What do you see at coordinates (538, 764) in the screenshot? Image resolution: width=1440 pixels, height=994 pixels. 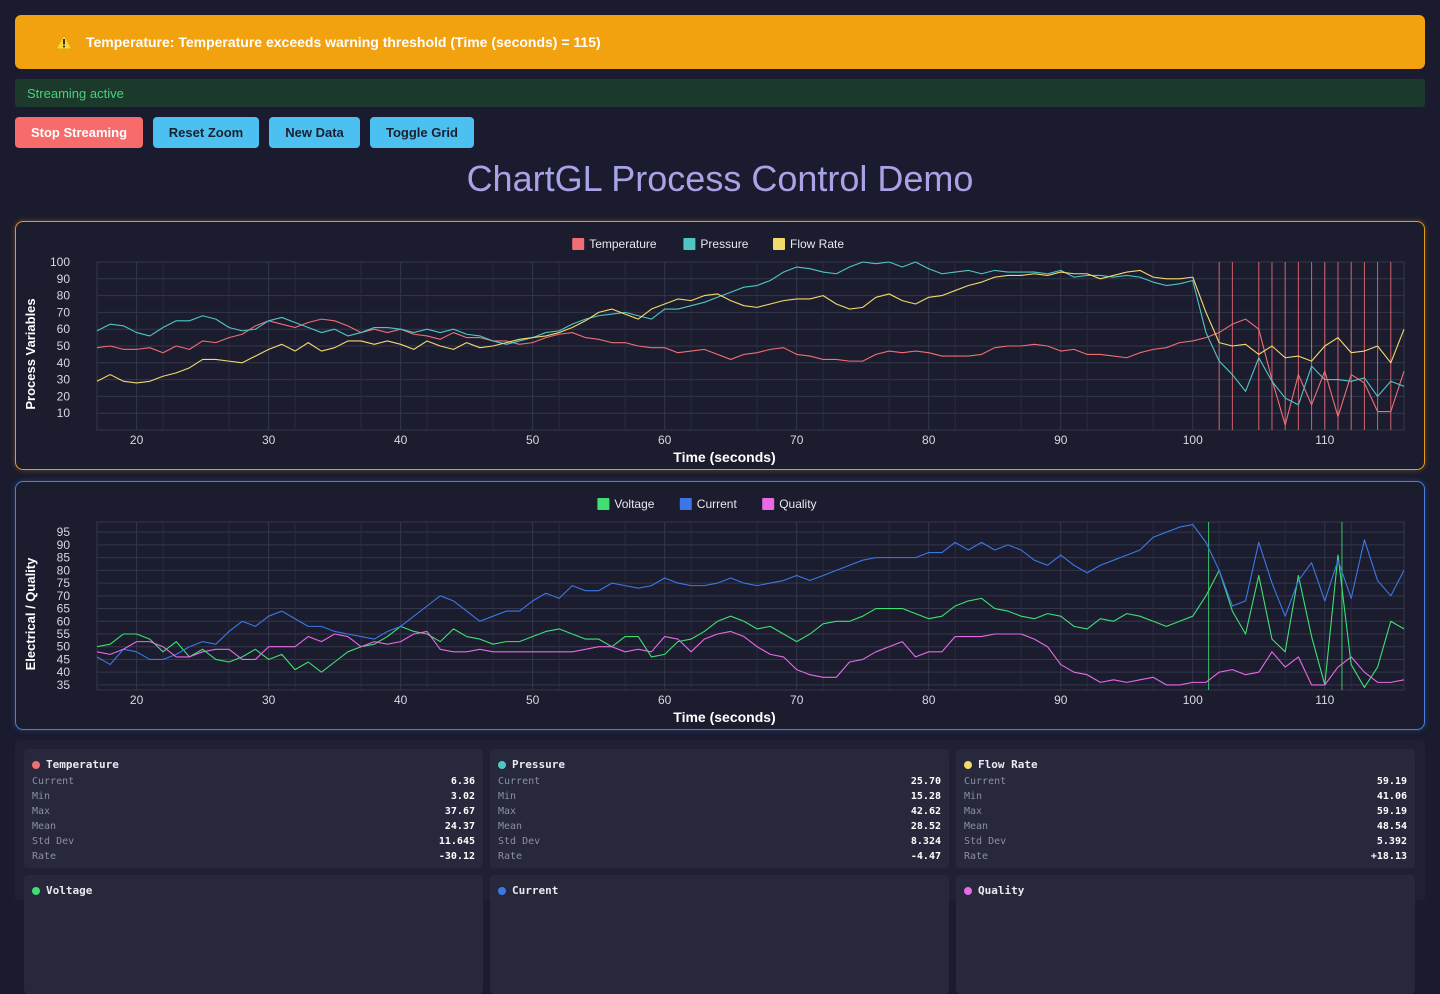 I see `stat-card-name: Pressure` at bounding box center [538, 764].